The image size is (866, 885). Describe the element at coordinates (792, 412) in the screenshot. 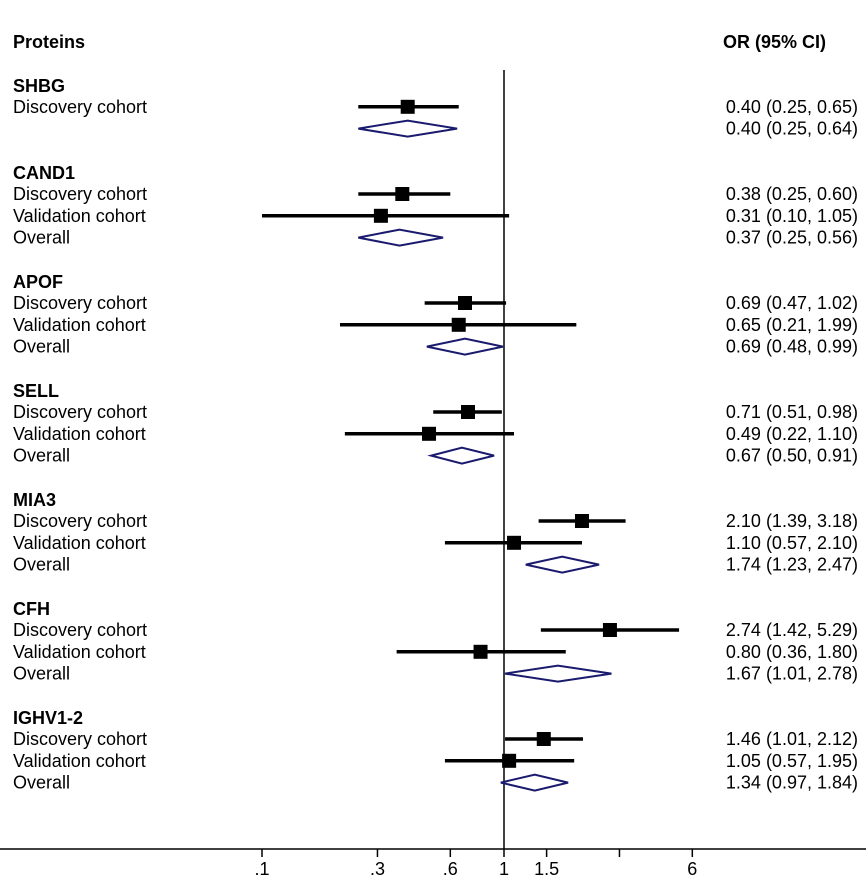

I see `or-ci-value: 0.71 (0.51, 0.98)` at that location.